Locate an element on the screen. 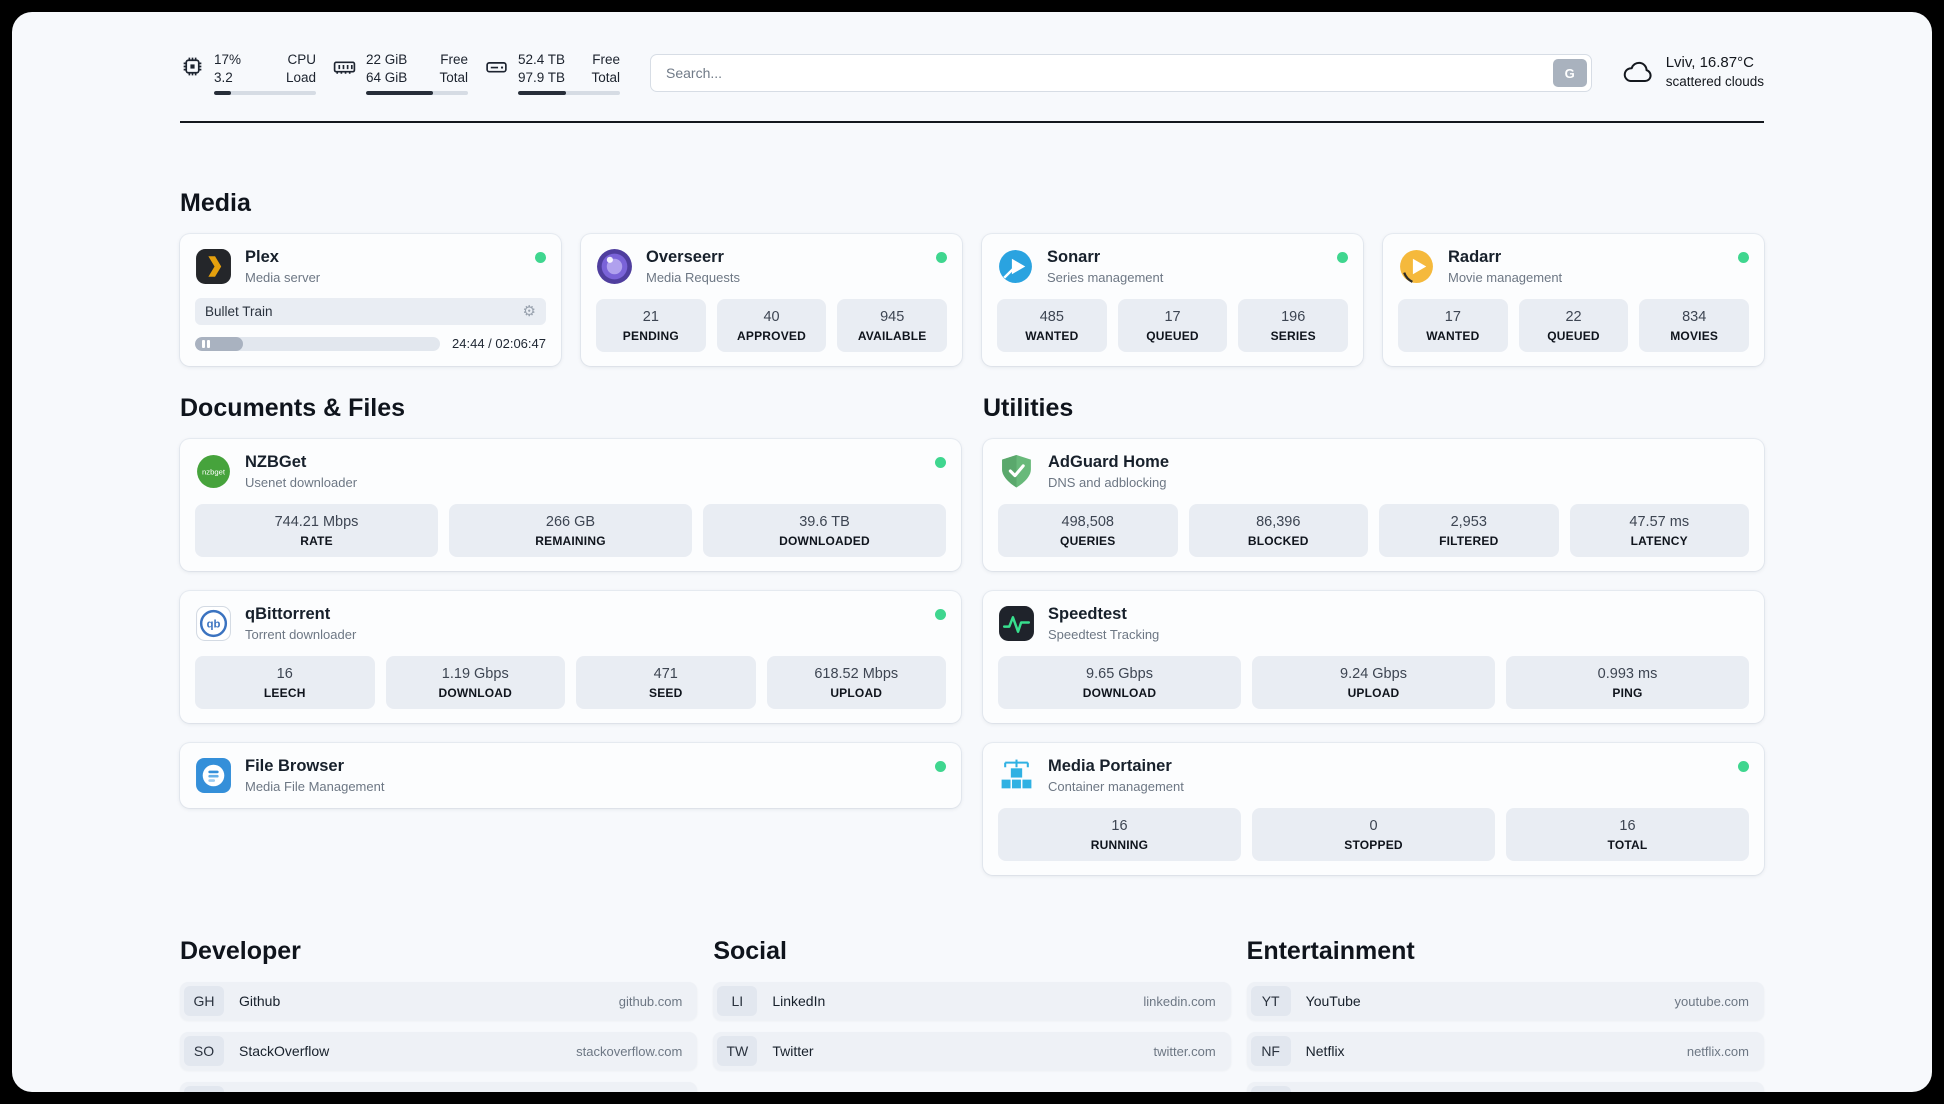  qbittorrent-icon: qb is located at coordinates (213, 623).